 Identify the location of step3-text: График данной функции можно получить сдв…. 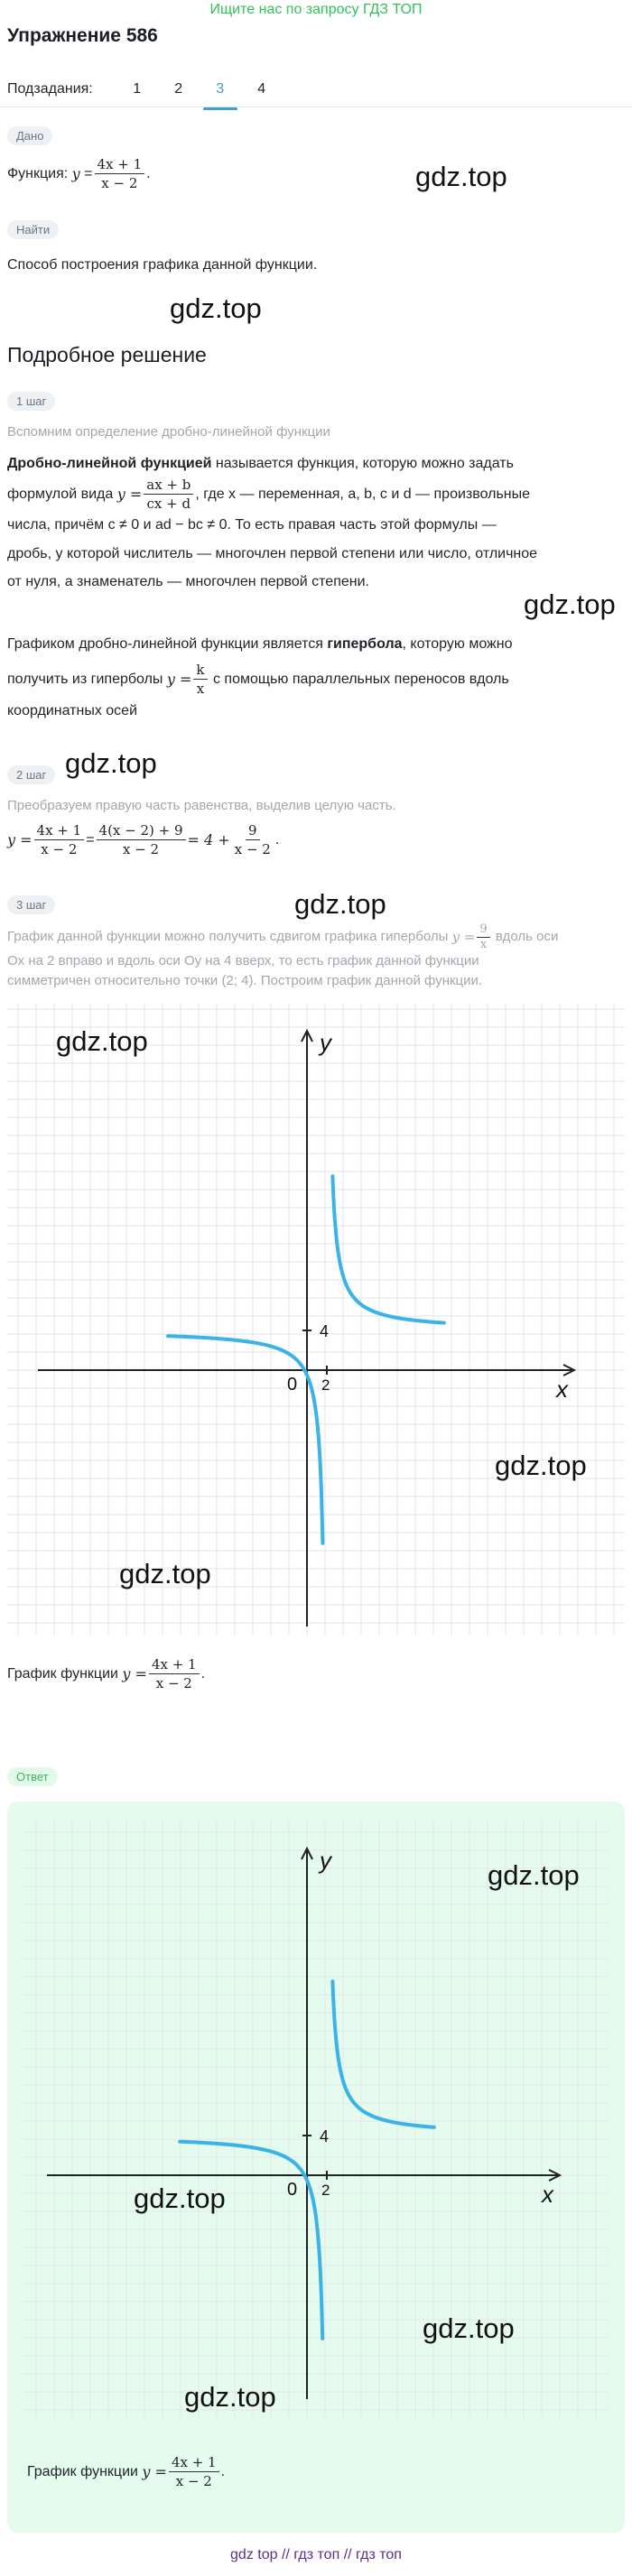
(283, 955).